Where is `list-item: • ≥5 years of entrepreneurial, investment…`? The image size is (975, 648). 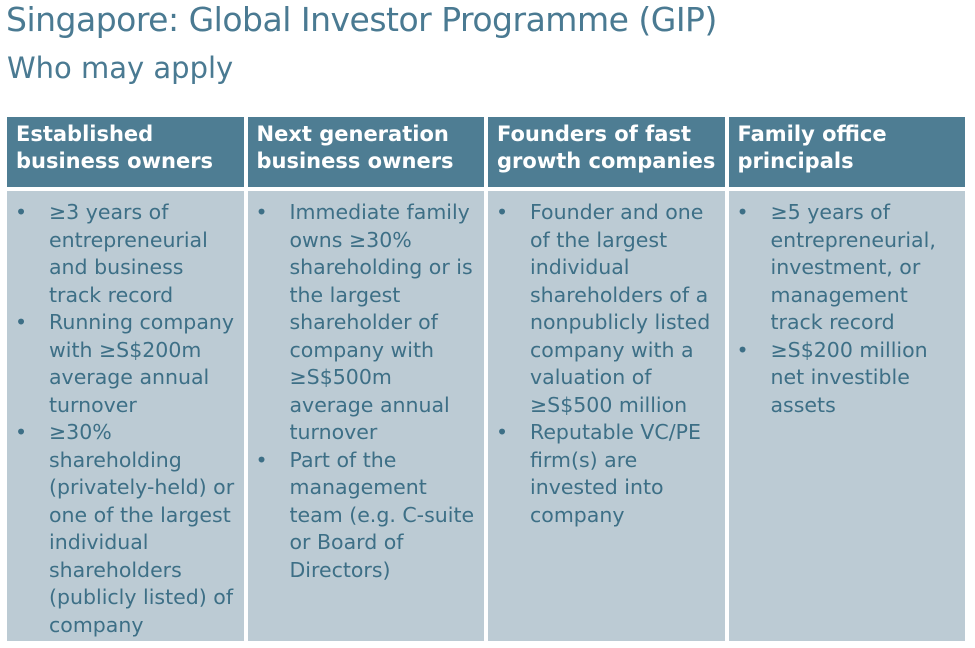
list-item: • ≥5 years of entrepreneurial, investment… is located at coordinates (848, 268).